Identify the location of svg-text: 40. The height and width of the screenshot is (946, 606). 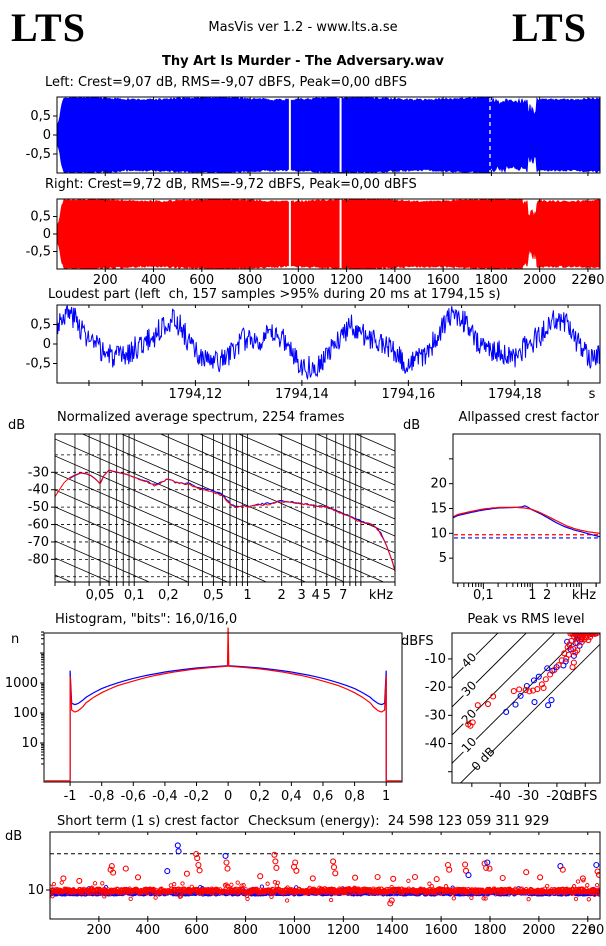
(469, 660).